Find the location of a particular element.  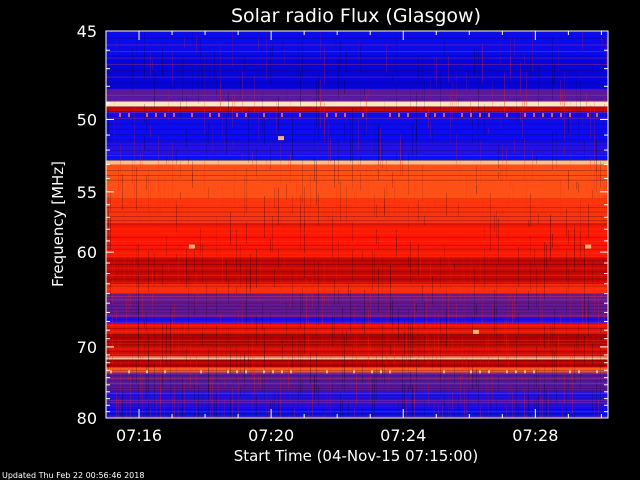

y-tick-label: 45 is located at coordinates (87, 31).